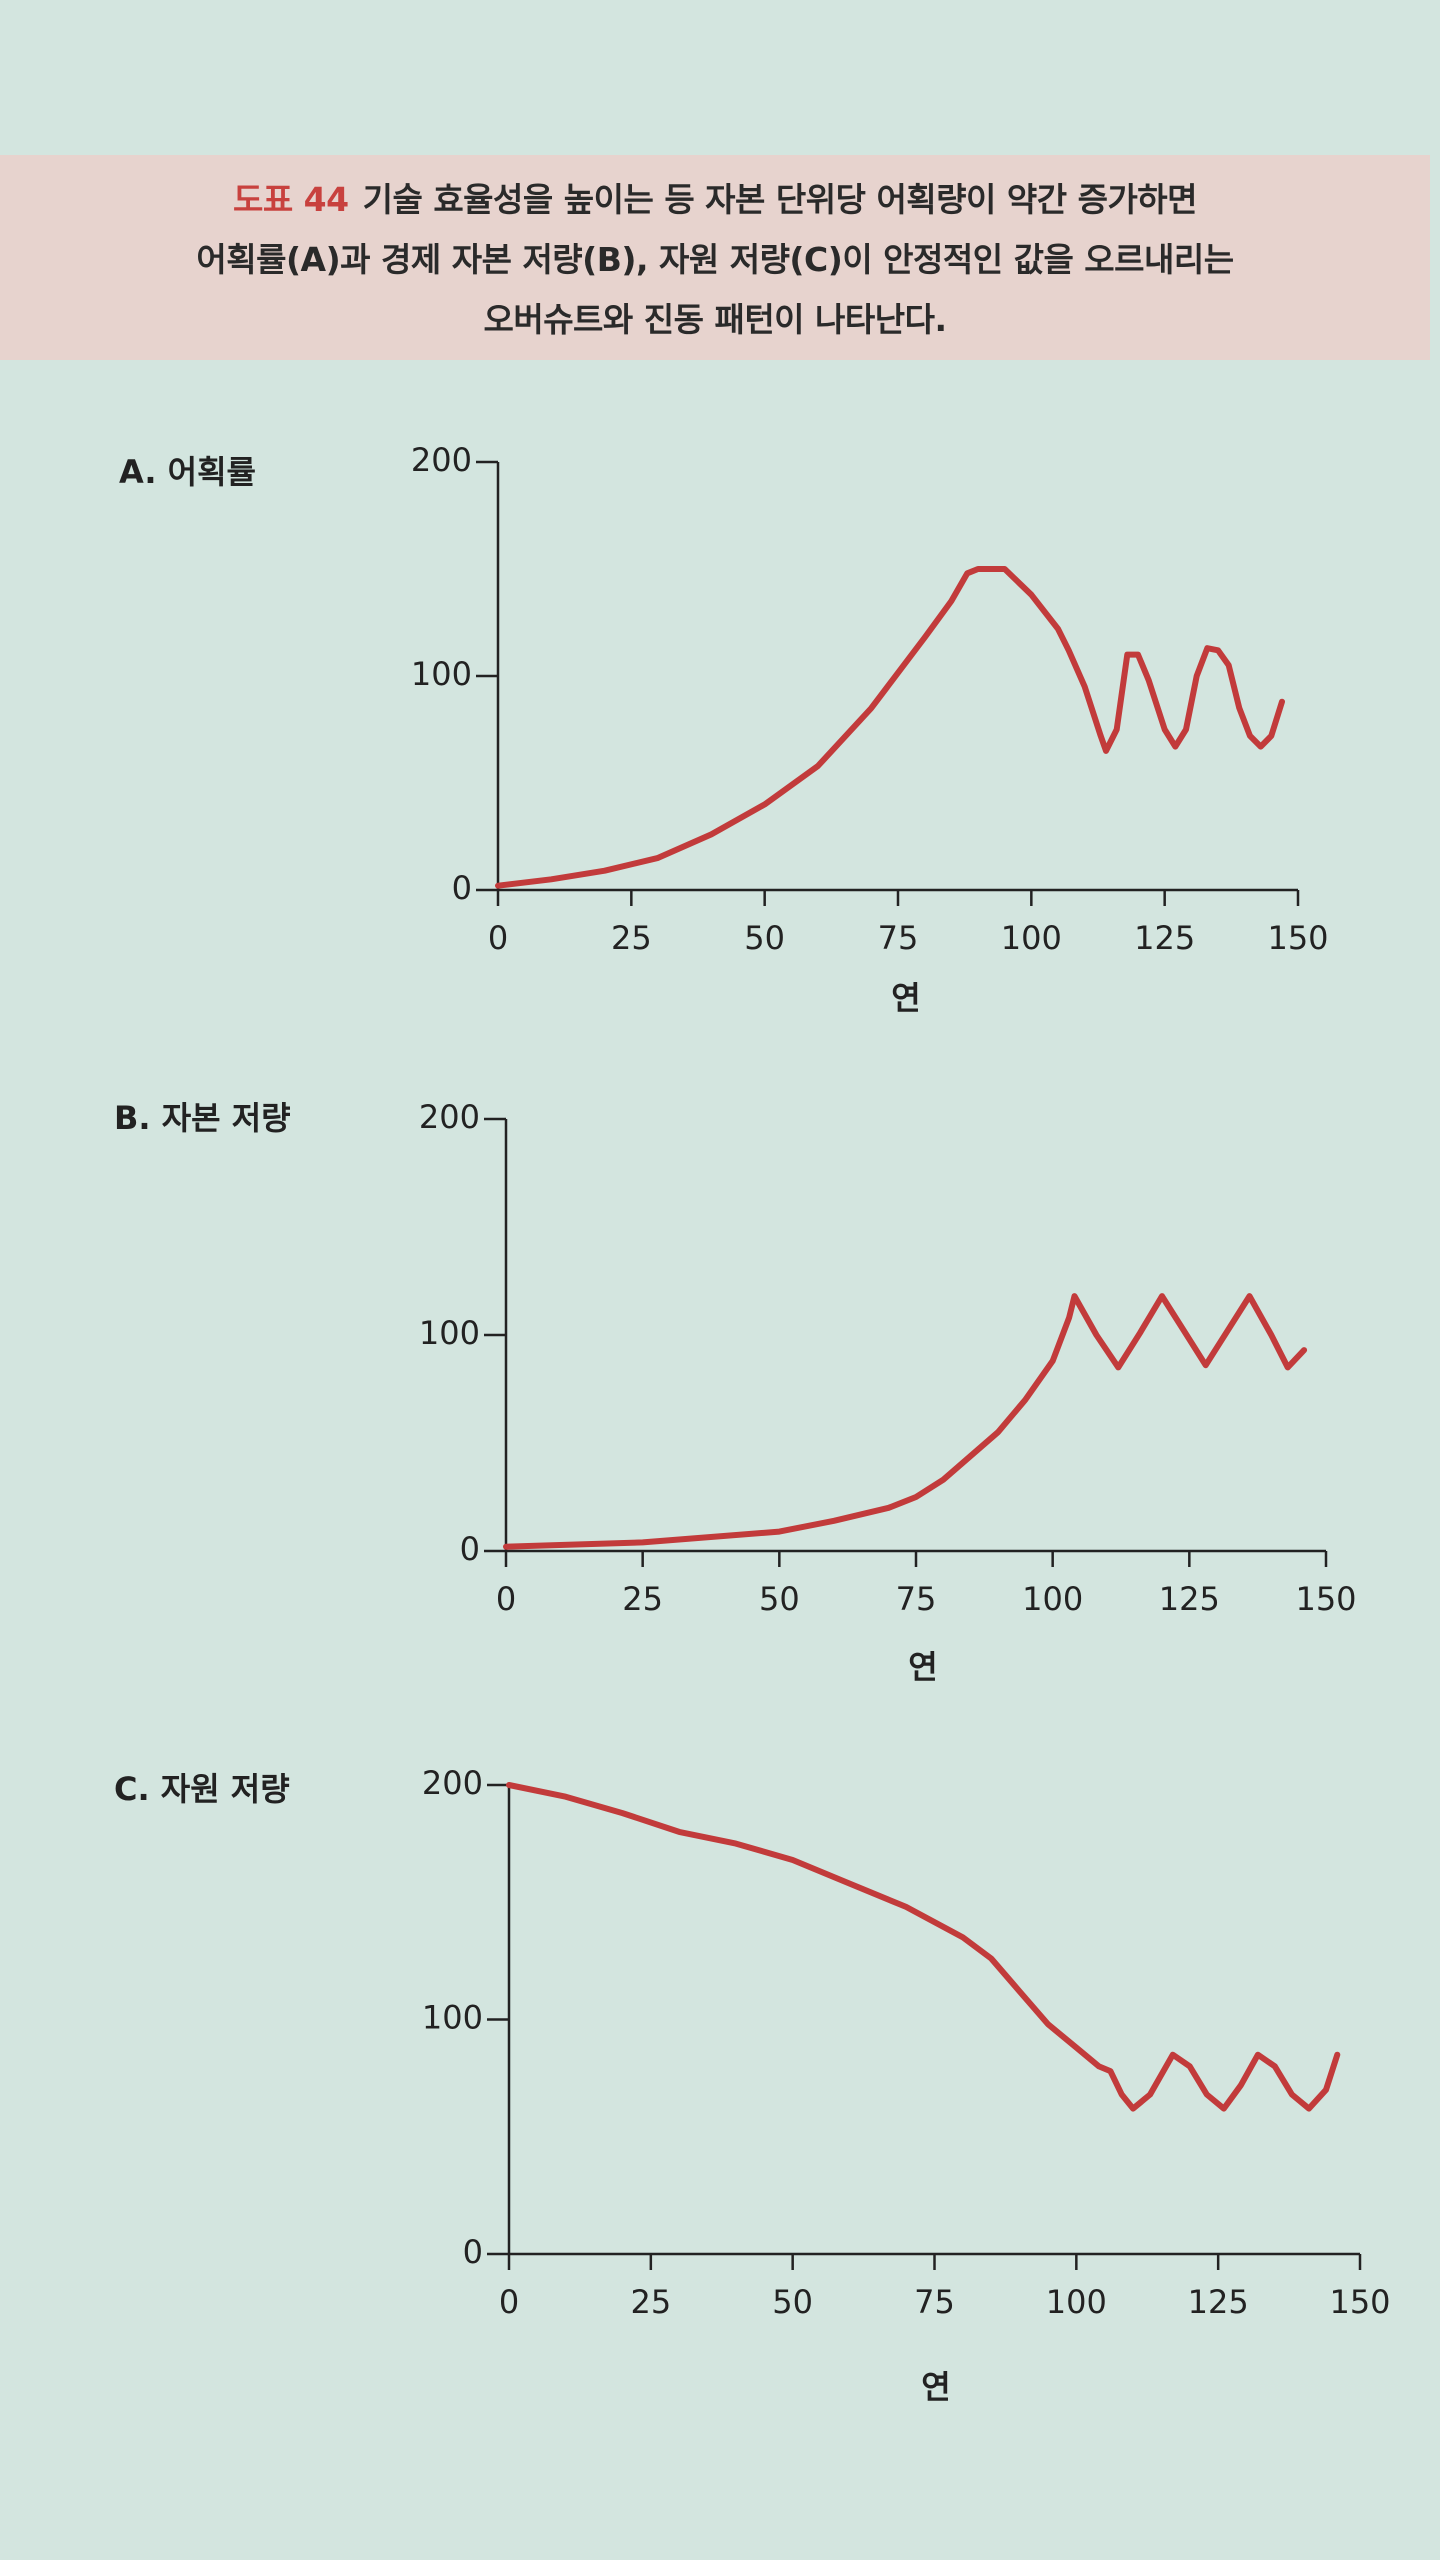 This screenshot has width=1440, height=2560. Describe the element at coordinates (715, 319) in the screenshot. I see `caption-line: 오버슈트와 진동 패턴이 나타난다.` at that location.